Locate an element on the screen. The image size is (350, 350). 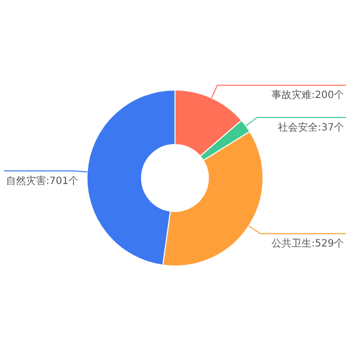
slice-label: 社会安全:37个 is located at coordinates (311, 128).